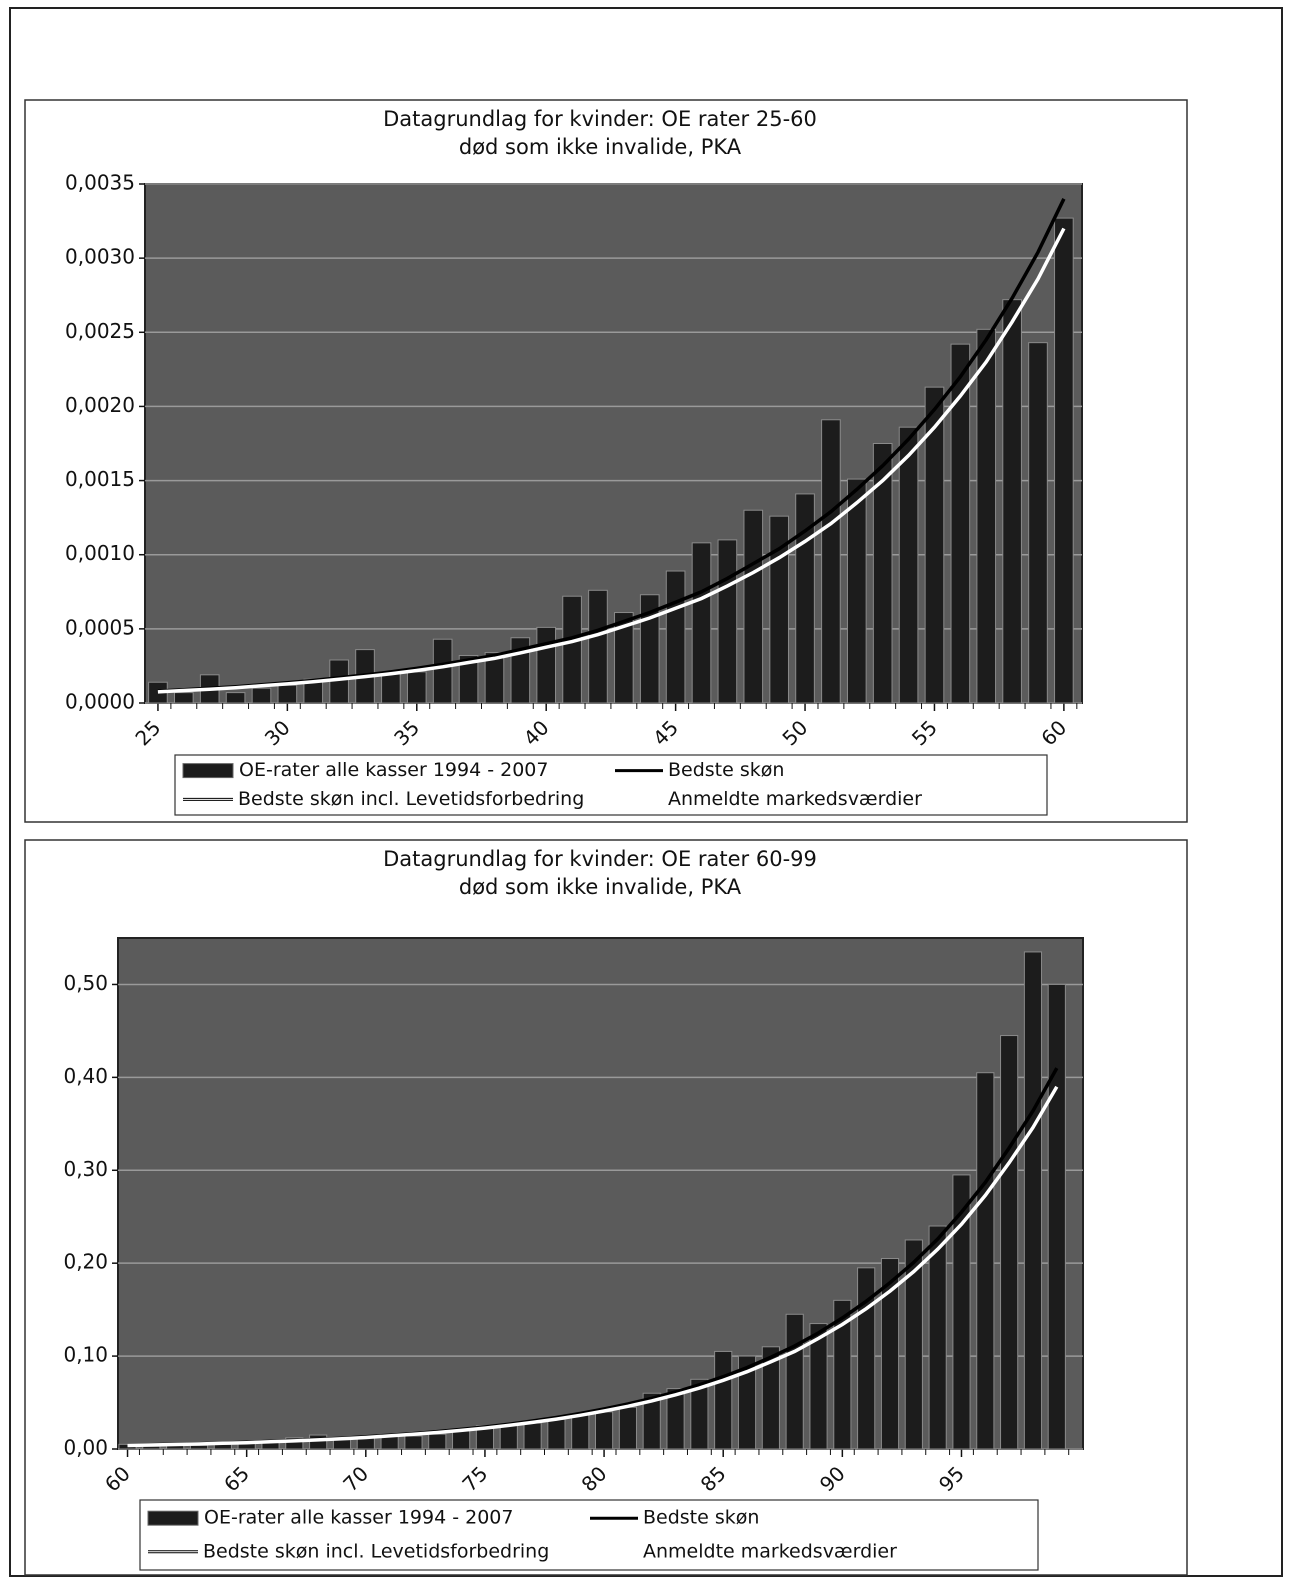  What do you see at coordinates (100, 479) in the screenshot?
I see `y-tick-label: 0,0015` at bounding box center [100, 479].